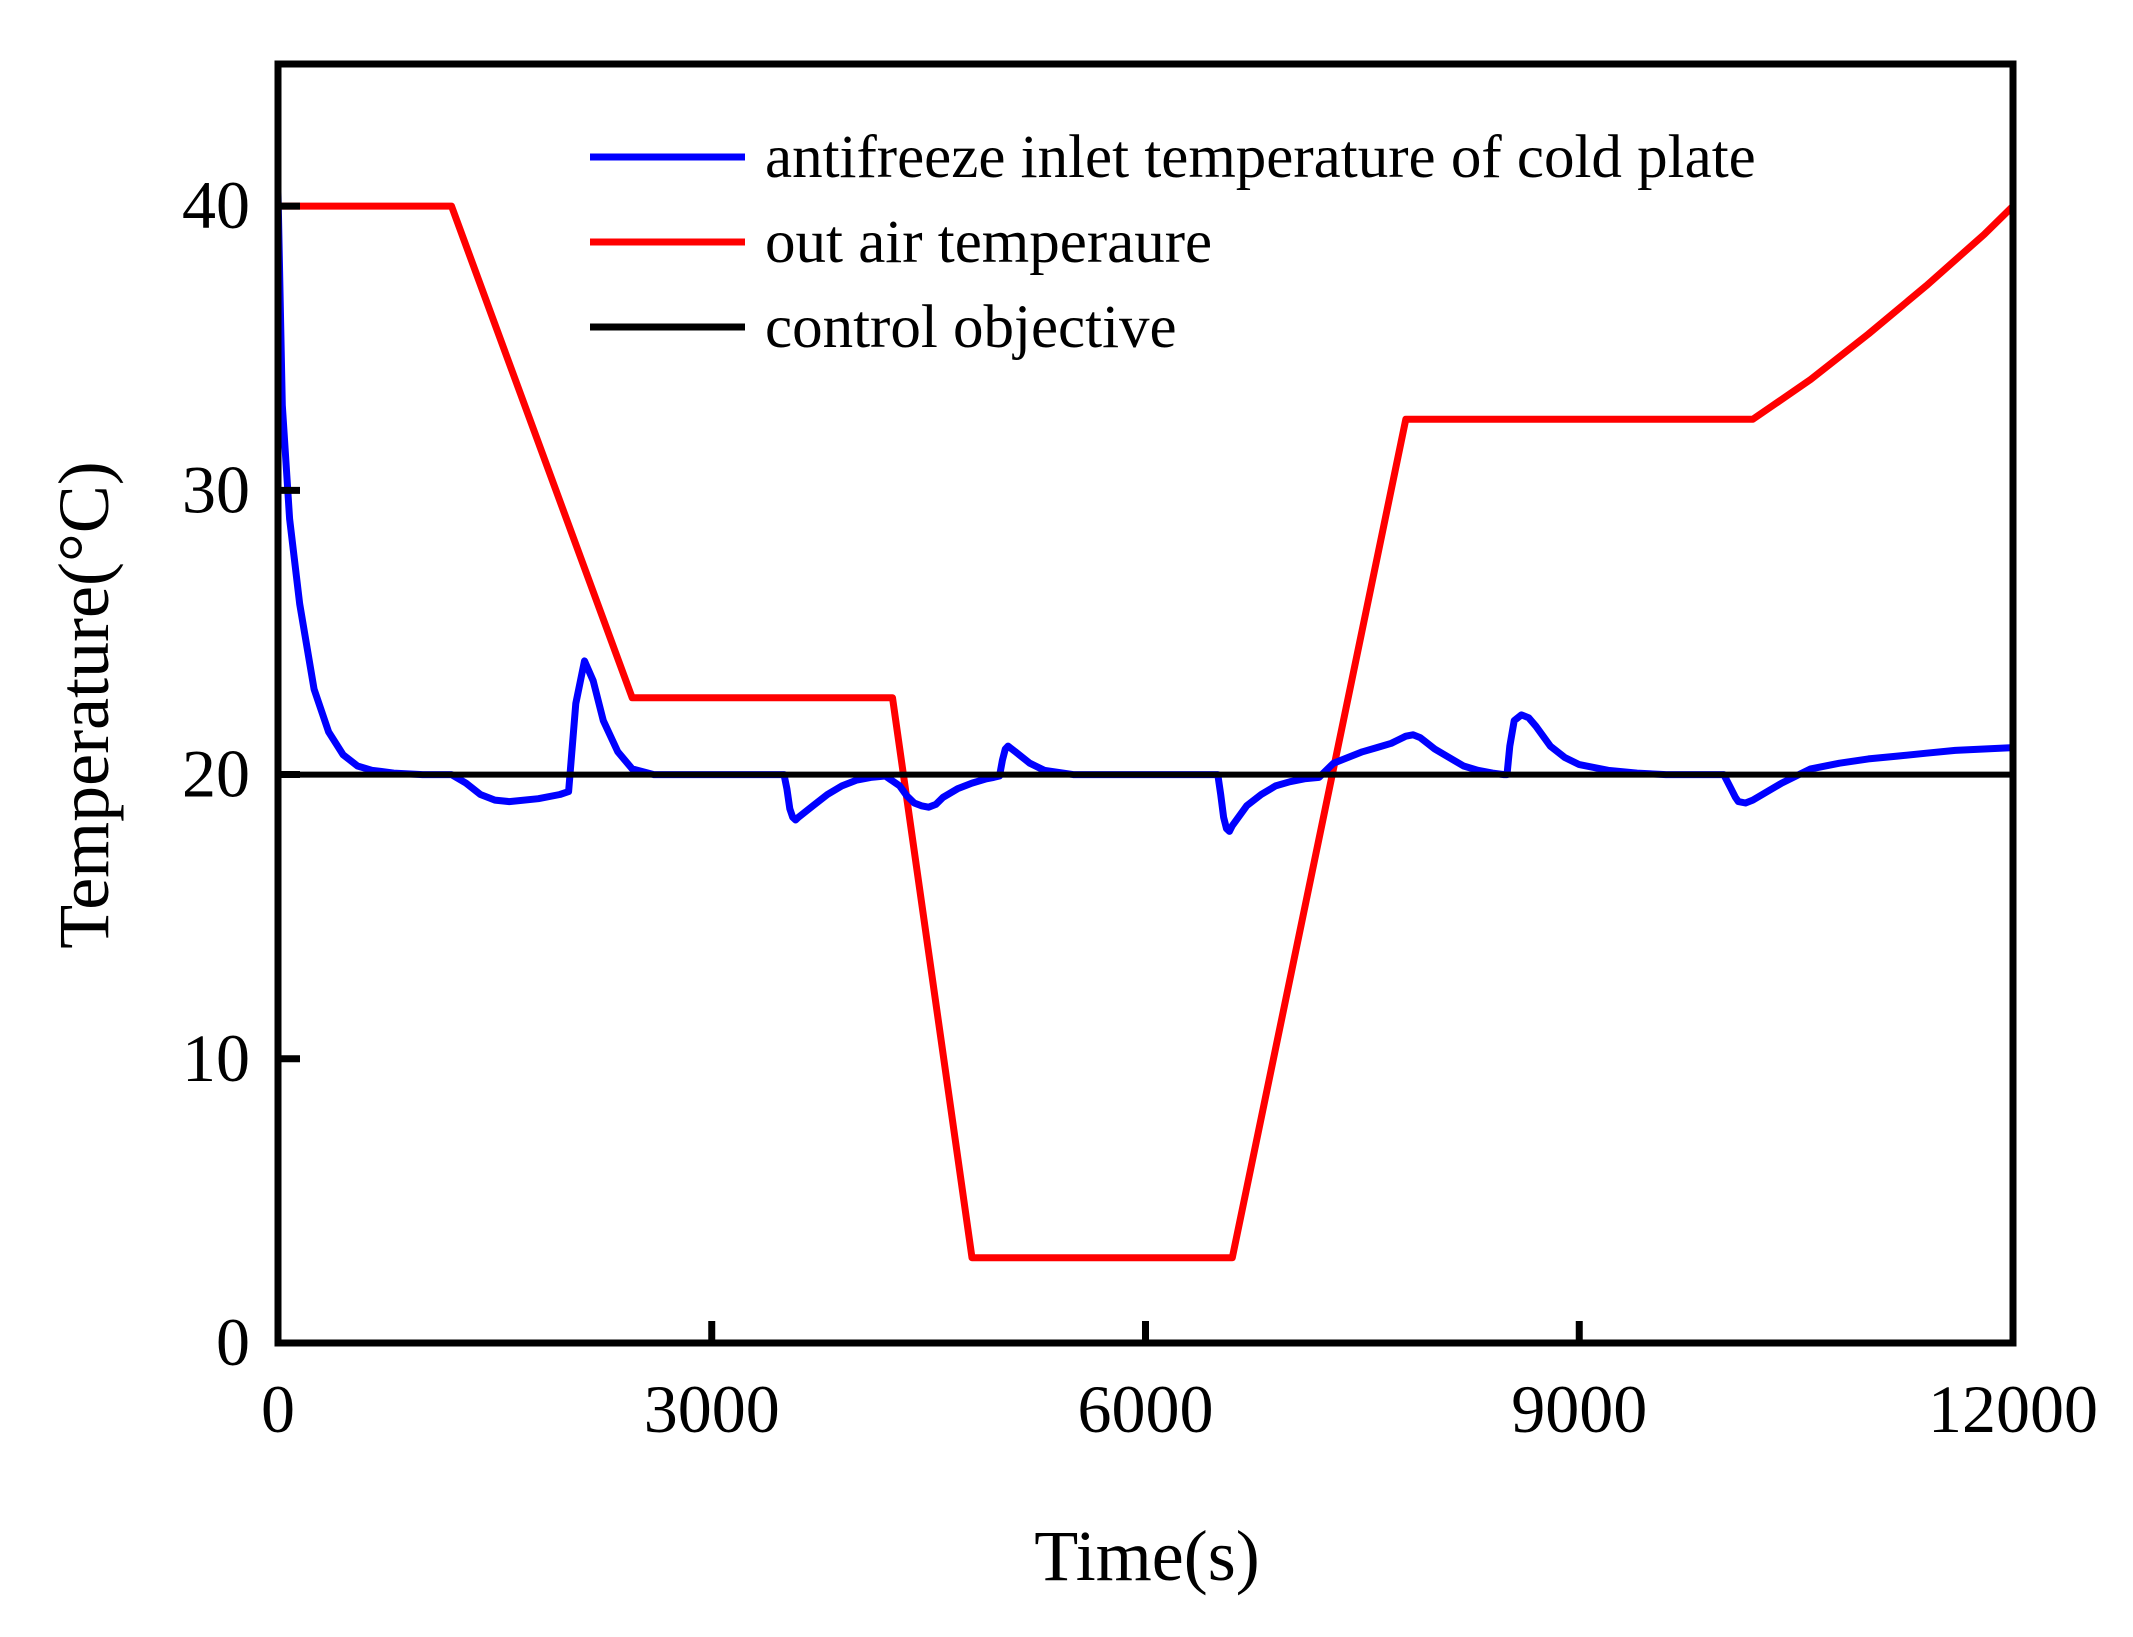 The image size is (2133, 1637). What do you see at coordinates (216, 489) in the screenshot?
I see `y-tick-label: 30` at bounding box center [216, 489].